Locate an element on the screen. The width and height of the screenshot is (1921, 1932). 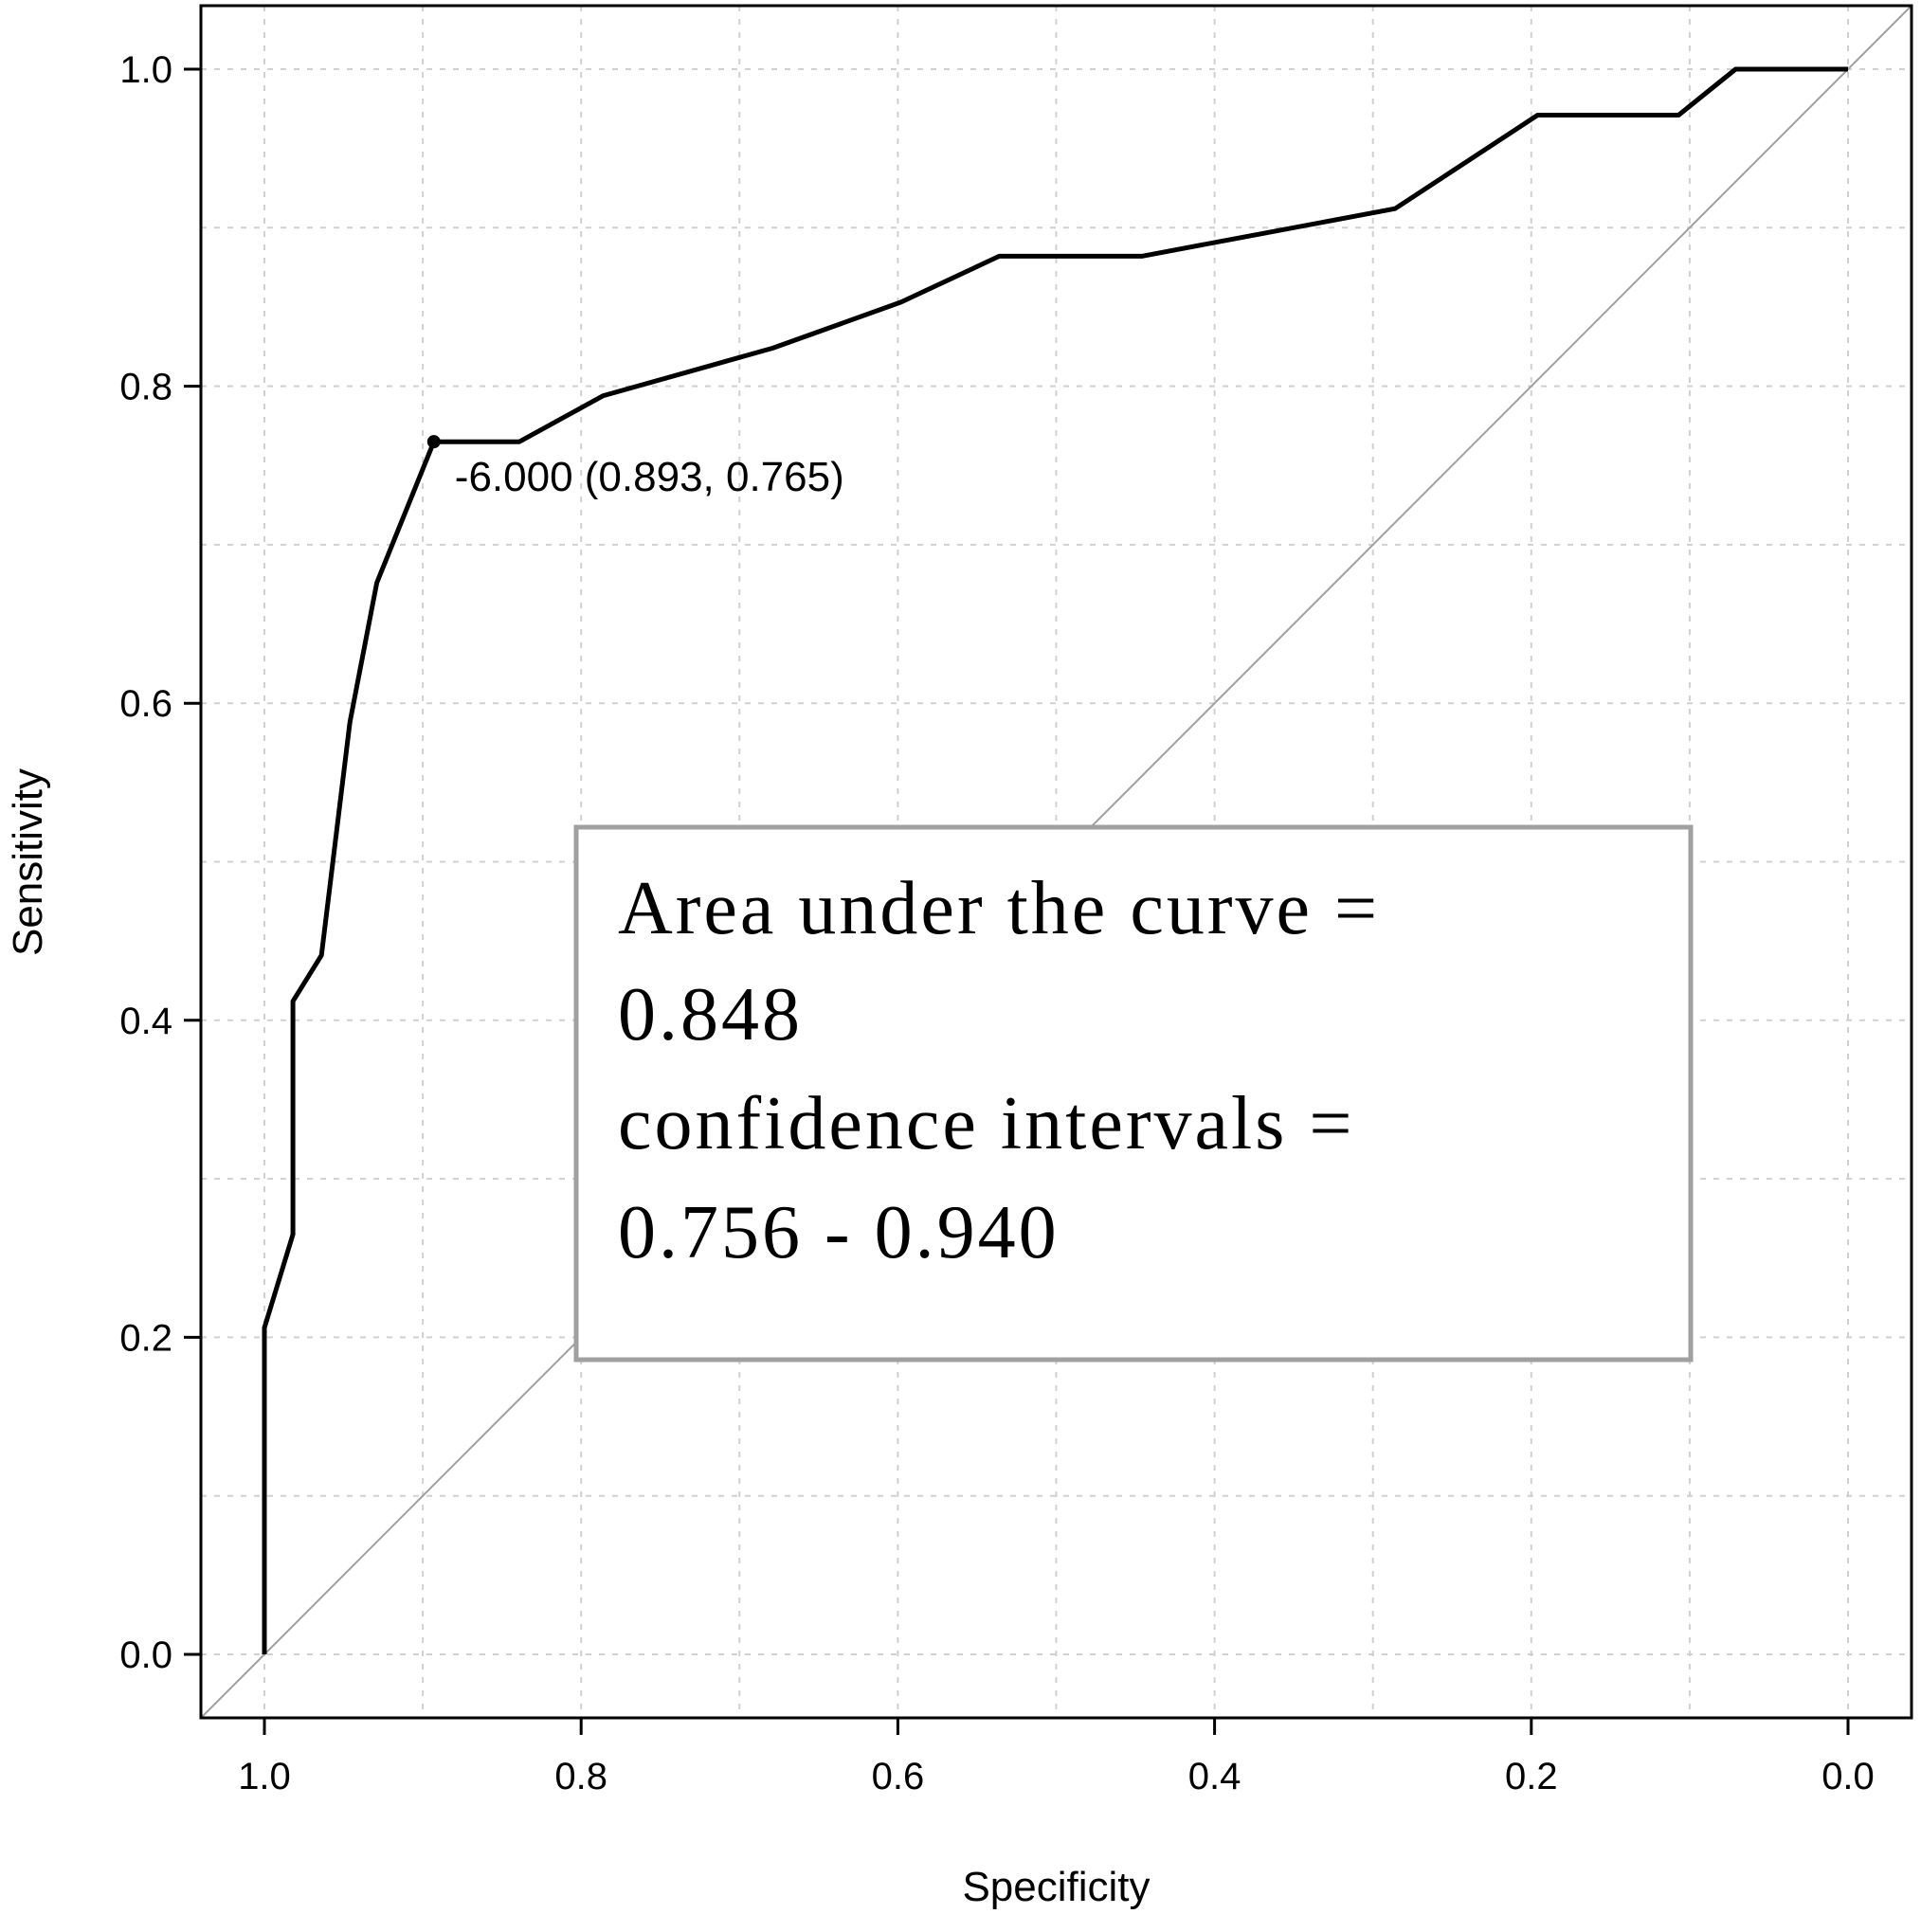
x-axis-title: Specificity is located at coordinates (1056, 1887).